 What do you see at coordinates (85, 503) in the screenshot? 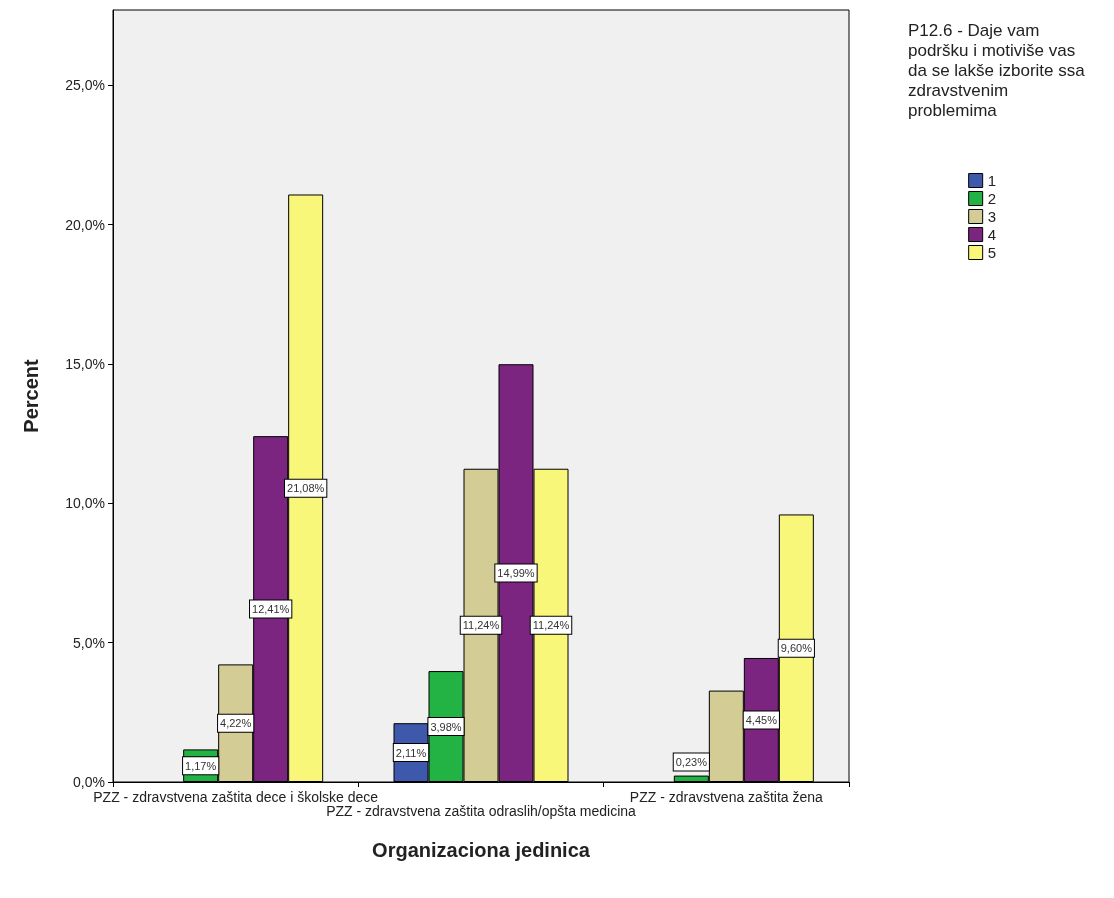
I see `y-tick-label: 10,0%` at bounding box center [85, 503].